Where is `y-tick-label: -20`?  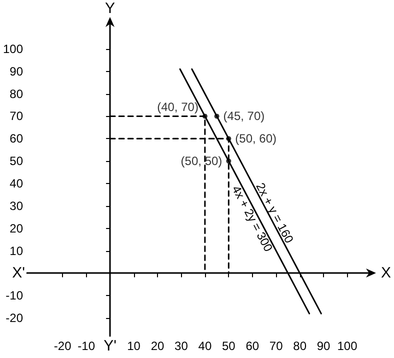
y-tick-label: -20 is located at coordinates (15, 318).